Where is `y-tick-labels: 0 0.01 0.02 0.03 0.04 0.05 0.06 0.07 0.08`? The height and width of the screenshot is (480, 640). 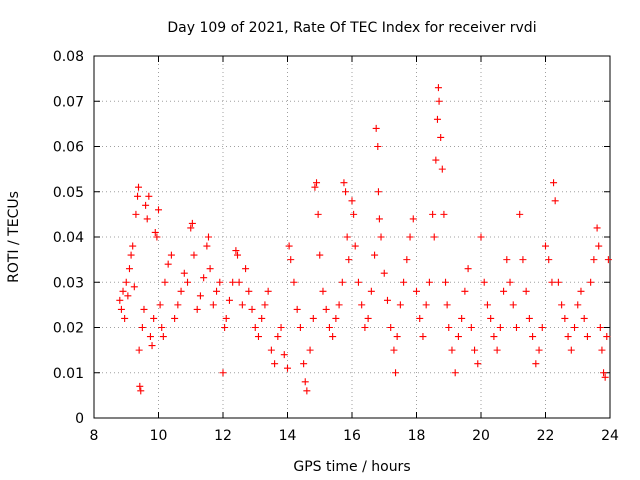 y-tick-labels: 0 0.01 0.02 0.03 0.04 0.05 0.06 0.07 0.08 is located at coordinates (68, 238).